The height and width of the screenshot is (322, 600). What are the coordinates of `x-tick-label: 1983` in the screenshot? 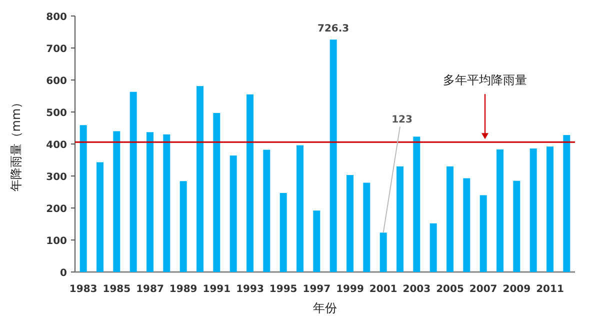 It's located at (83, 289).